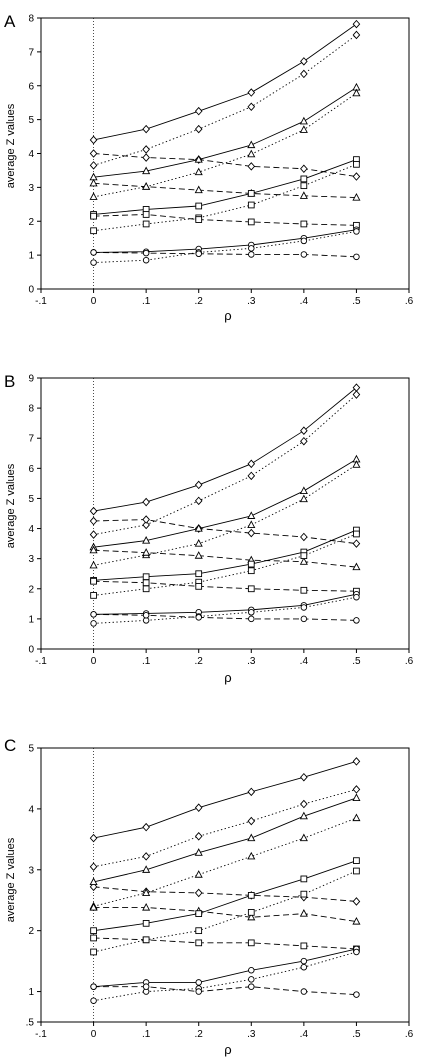 The image size is (429, 1064). Describe the element at coordinates (31, 469) in the screenshot. I see `y-tick-label: 6` at that location.